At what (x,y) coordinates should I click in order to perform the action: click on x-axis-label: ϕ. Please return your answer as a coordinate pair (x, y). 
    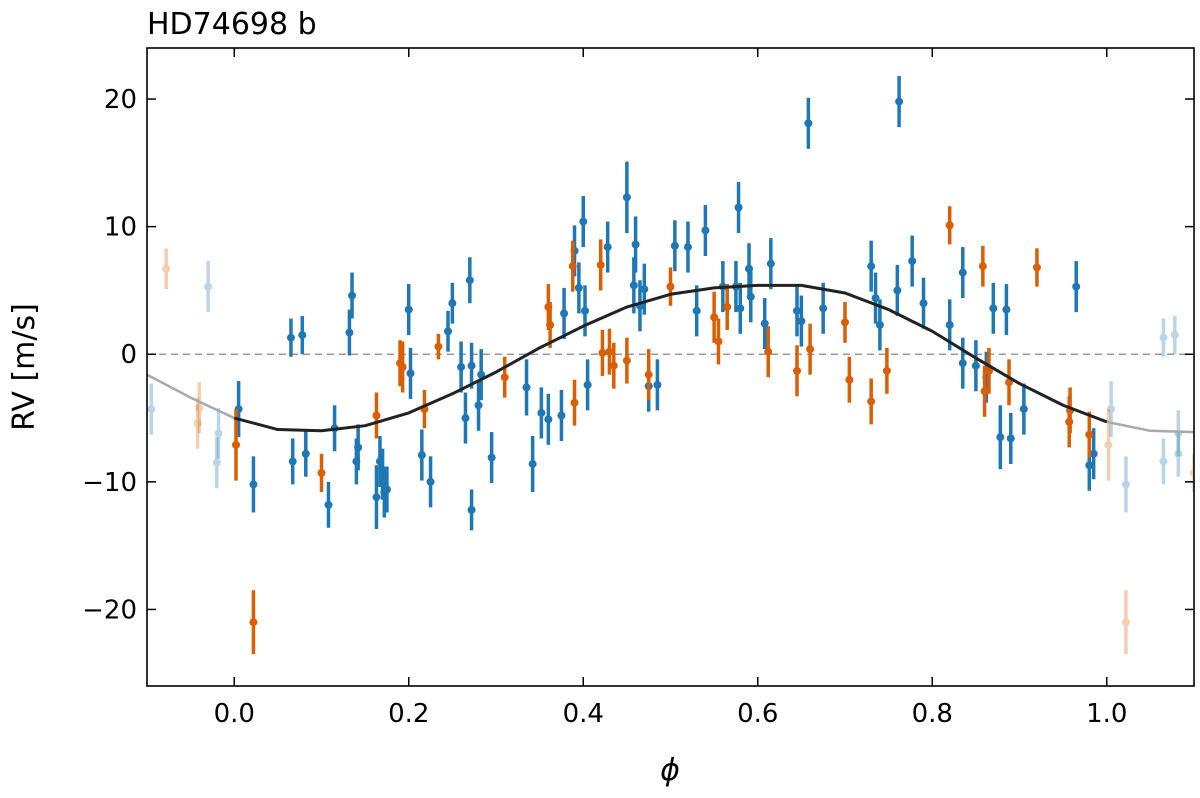
    Looking at the image, I should click on (670, 770).